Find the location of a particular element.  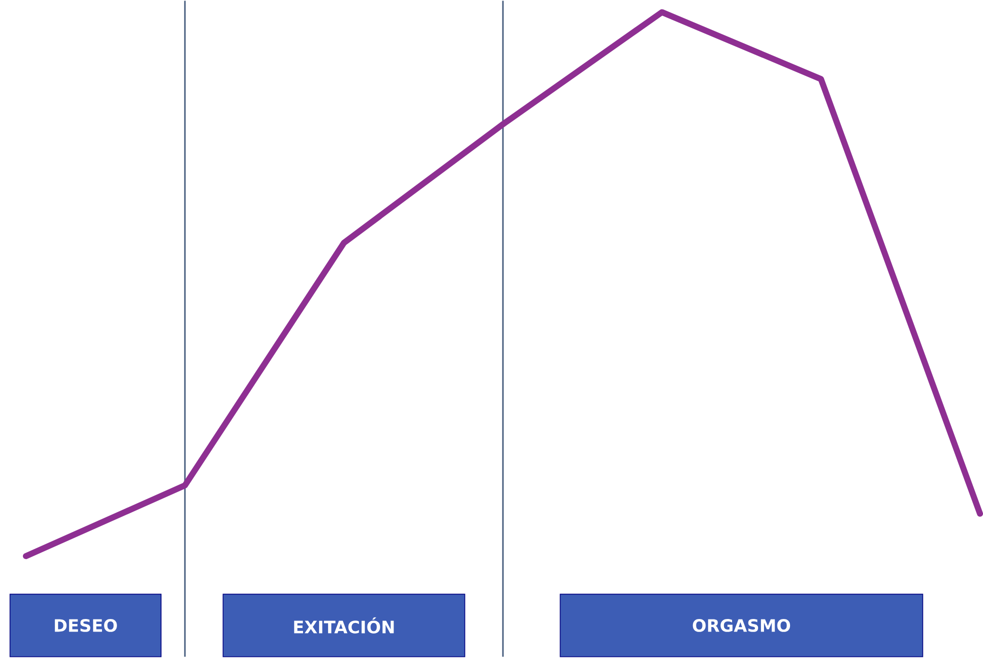

text: EXITACIÓN is located at coordinates (344, 626).